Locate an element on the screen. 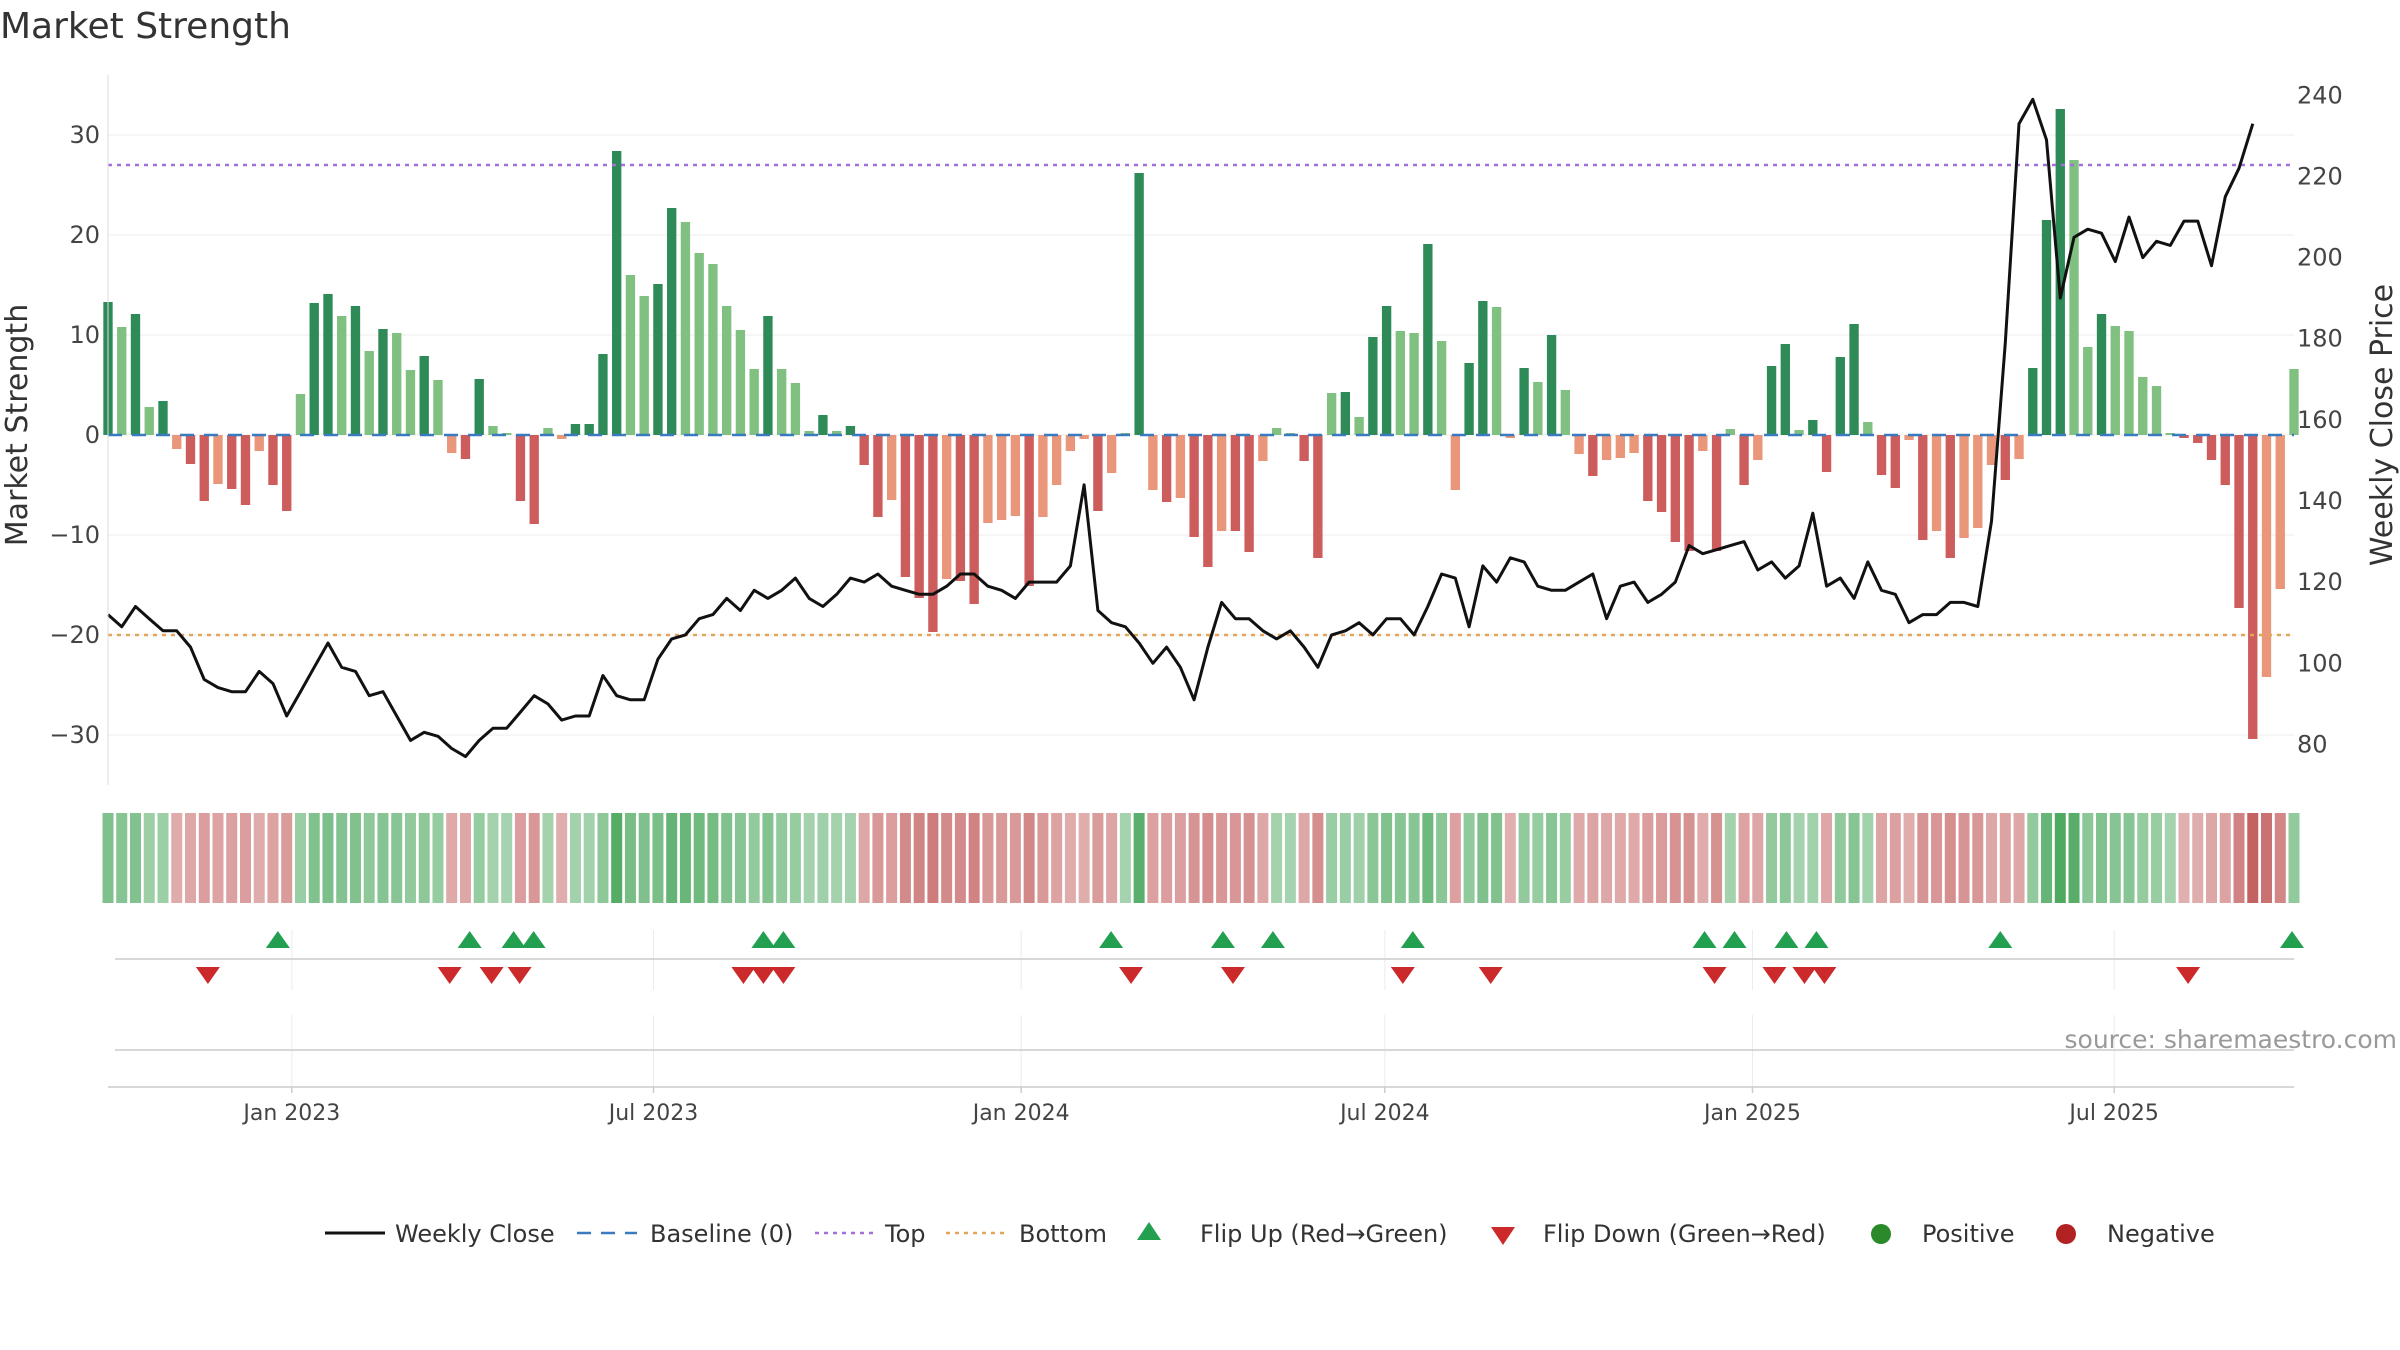 The image size is (2400, 1350). legend-top: Top is located at coordinates (905, 1234).